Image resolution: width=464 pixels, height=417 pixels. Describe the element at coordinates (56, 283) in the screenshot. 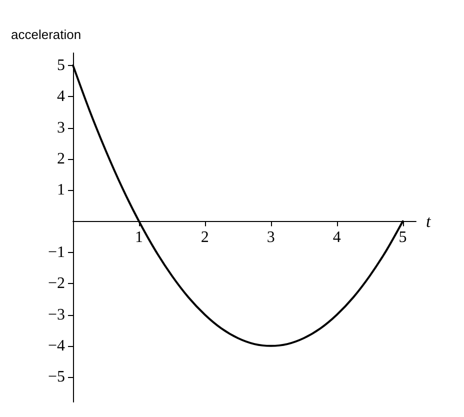

I see `y-tick-label: −2` at that location.